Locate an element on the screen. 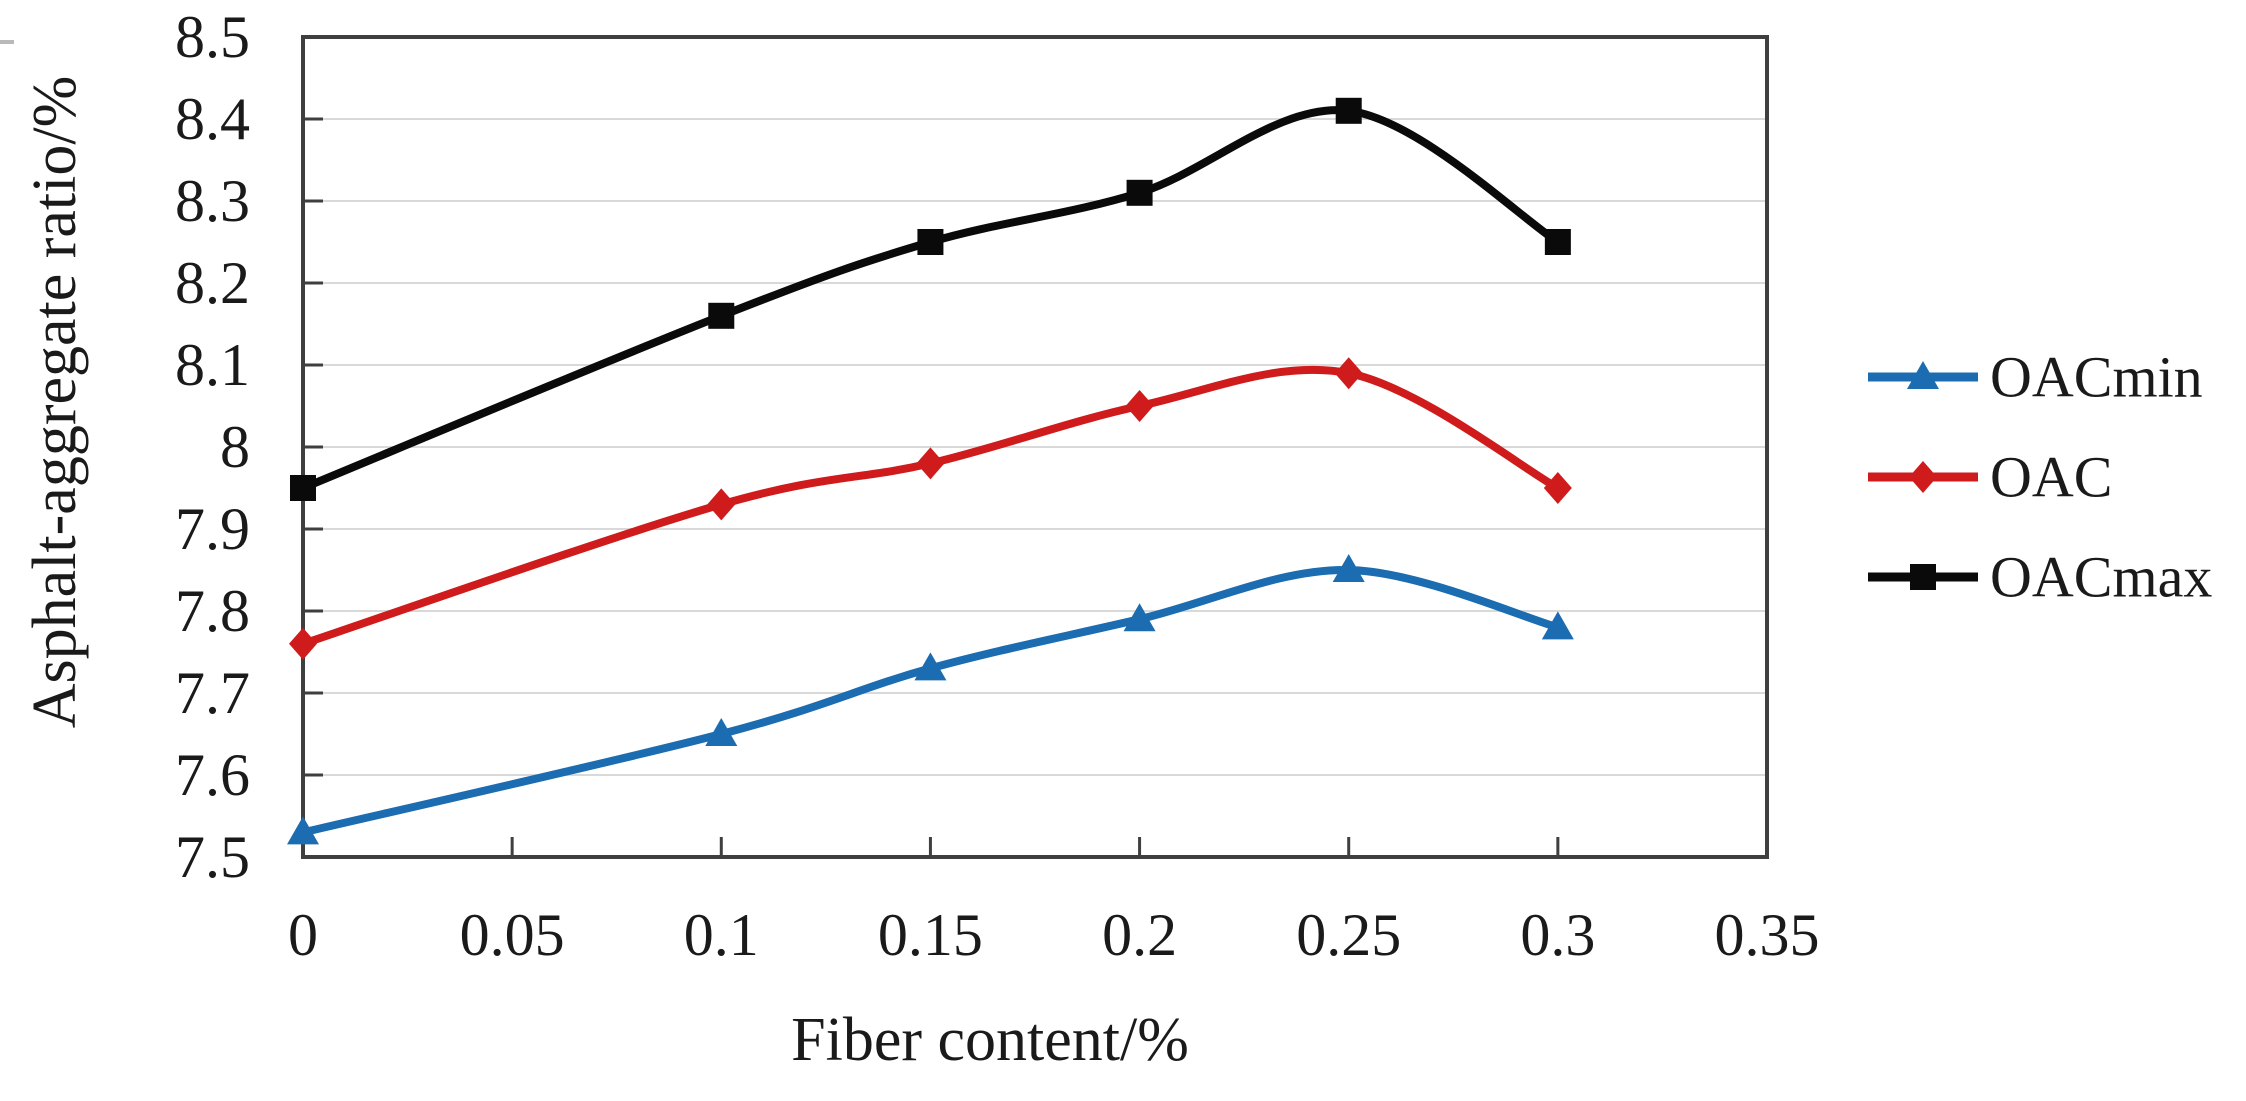 This screenshot has height=1101, width=2246. x-tick-label: 0 is located at coordinates (303, 935).